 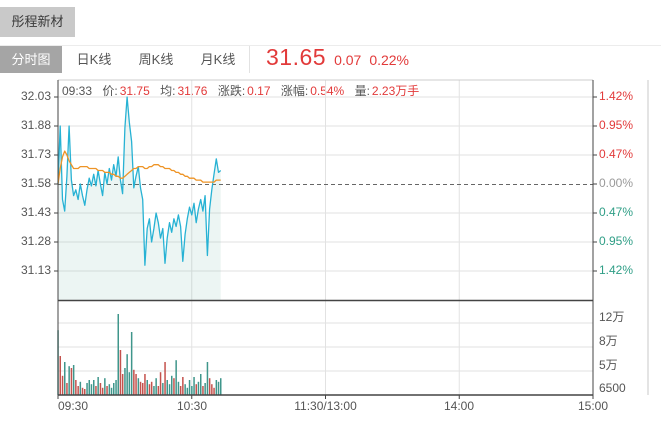 I want to click on info-price-label: 价:, so click(x=110, y=91).